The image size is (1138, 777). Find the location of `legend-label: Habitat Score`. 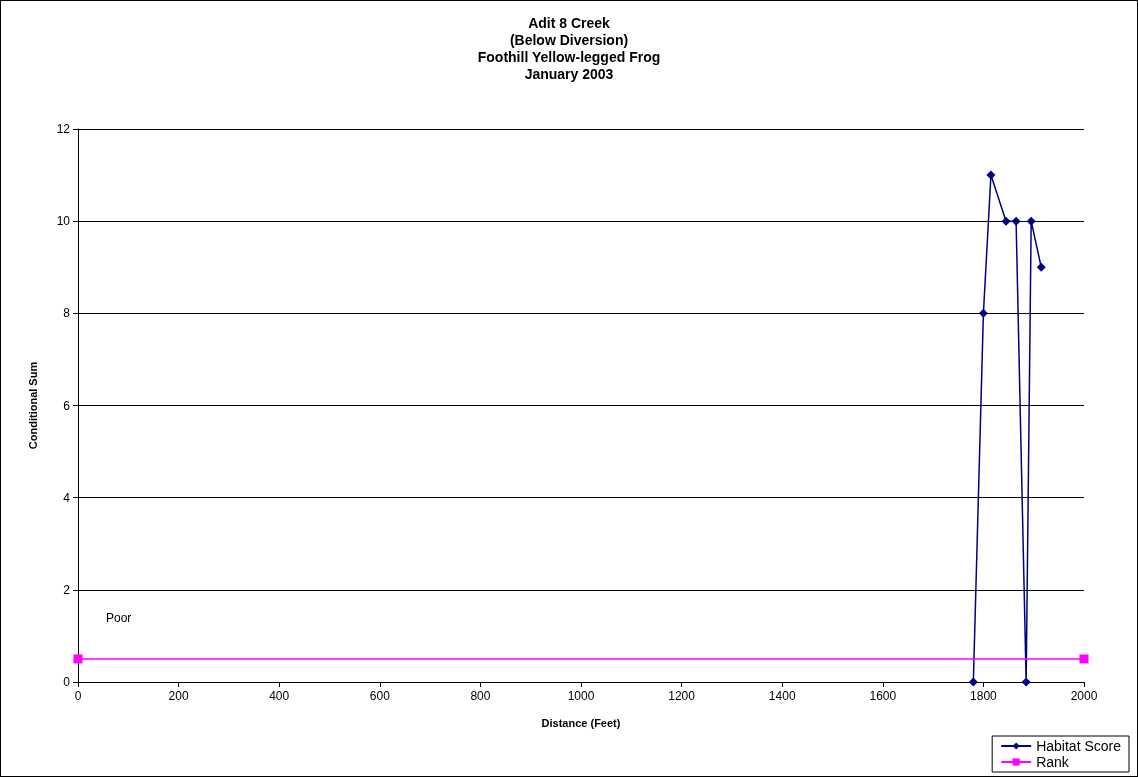

legend-label: Habitat Score is located at coordinates (1079, 746).